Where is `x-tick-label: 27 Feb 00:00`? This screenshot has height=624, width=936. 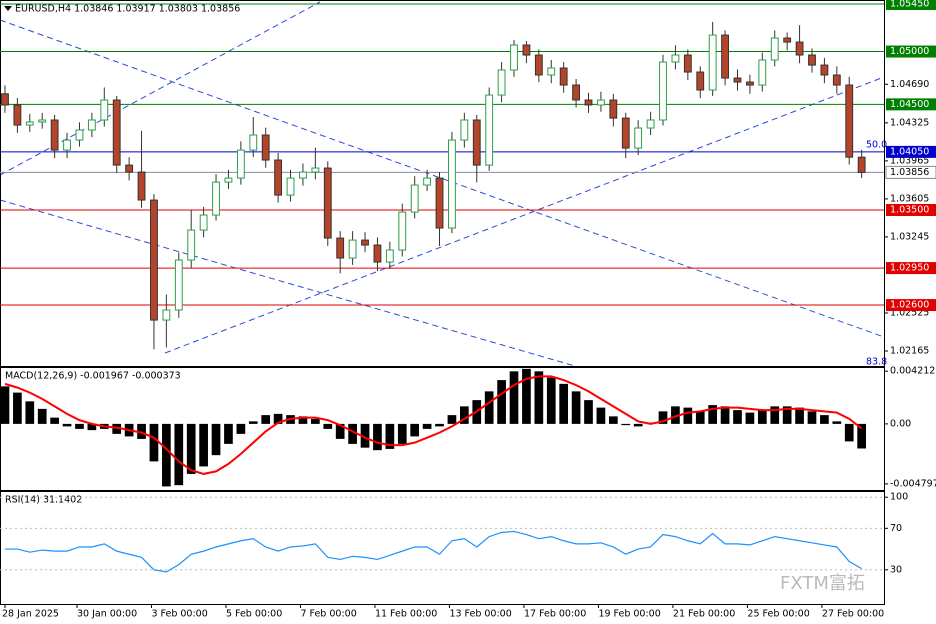 x-tick-label: 27 Feb 00:00 is located at coordinates (853, 614).